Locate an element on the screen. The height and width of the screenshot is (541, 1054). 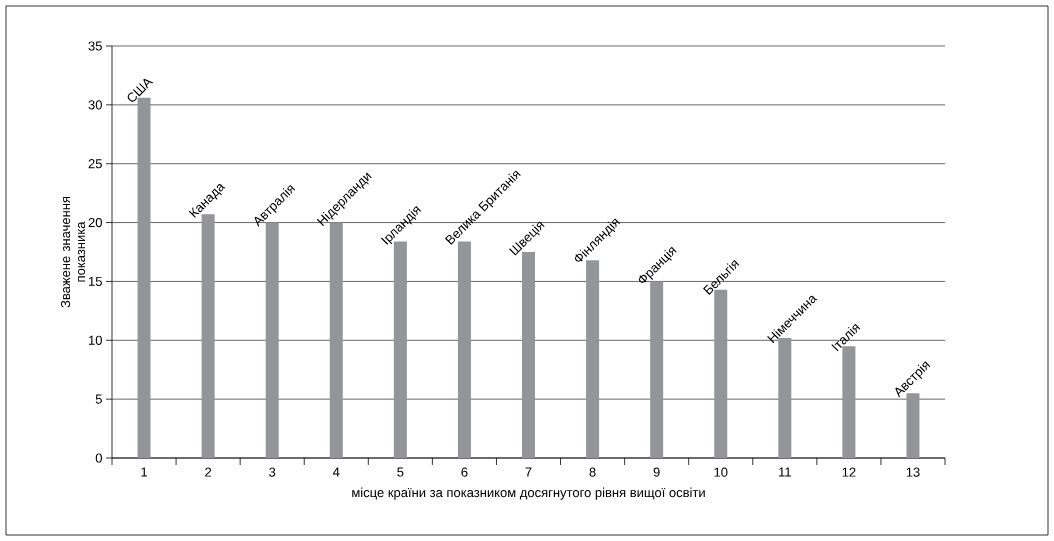
y-tick-label: 25 is located at coordinates (95, 164).